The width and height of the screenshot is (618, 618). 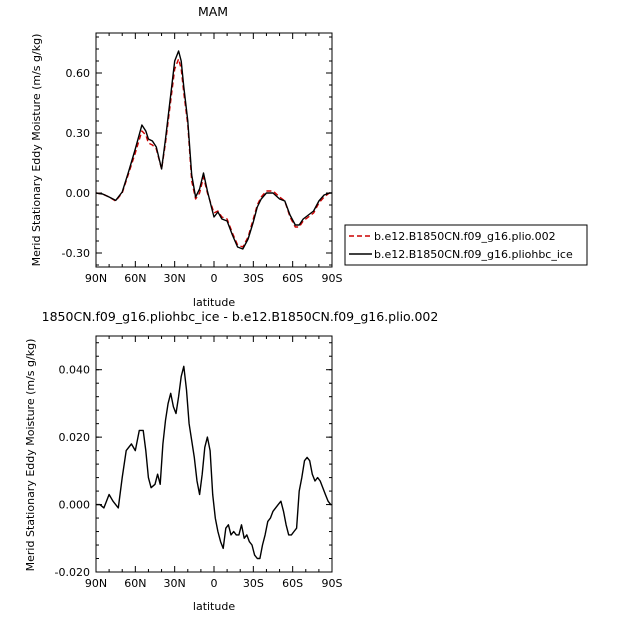 I want to click on legend-box, so click(x=466, y=245).